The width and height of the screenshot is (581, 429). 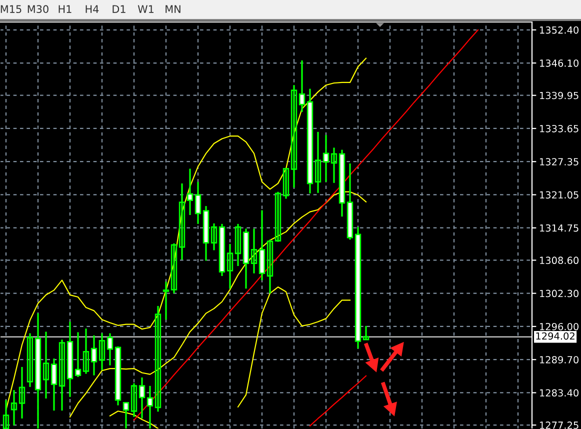 I want to click on text: M30, so click(x=38, y=9).